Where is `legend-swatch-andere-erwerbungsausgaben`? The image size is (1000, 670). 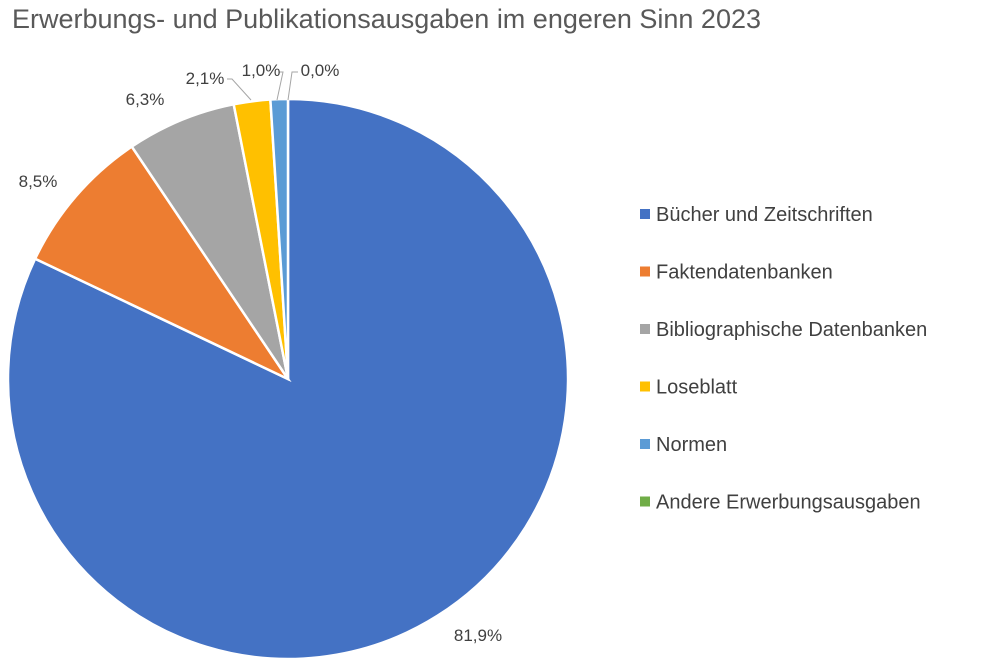
legend-swatch-andere-erwerbungsausgaben is located at coordinates (645, 501).